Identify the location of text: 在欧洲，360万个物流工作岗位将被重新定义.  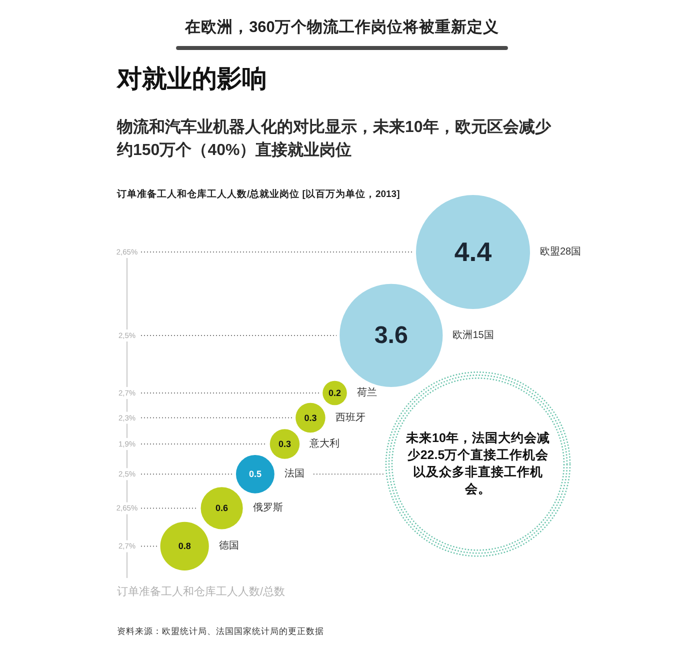
(342, 27).